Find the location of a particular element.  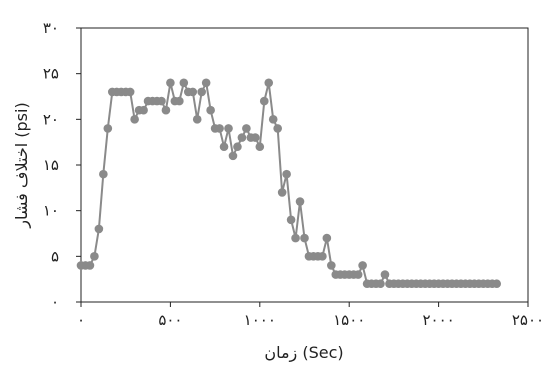

x-tick-label: ۱۰۰۰ is located at coordinates (260, 320).